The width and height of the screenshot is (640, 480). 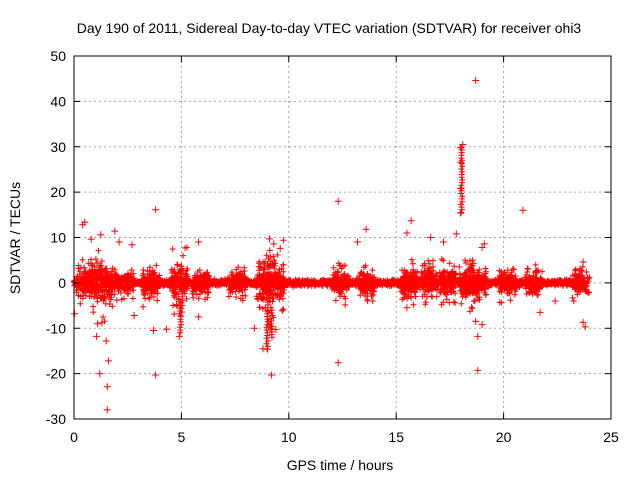 What do you see at coordinates (56, 419) in the screenshot?
I see `y-tick-label: -30` at bounding box center [56, 419].